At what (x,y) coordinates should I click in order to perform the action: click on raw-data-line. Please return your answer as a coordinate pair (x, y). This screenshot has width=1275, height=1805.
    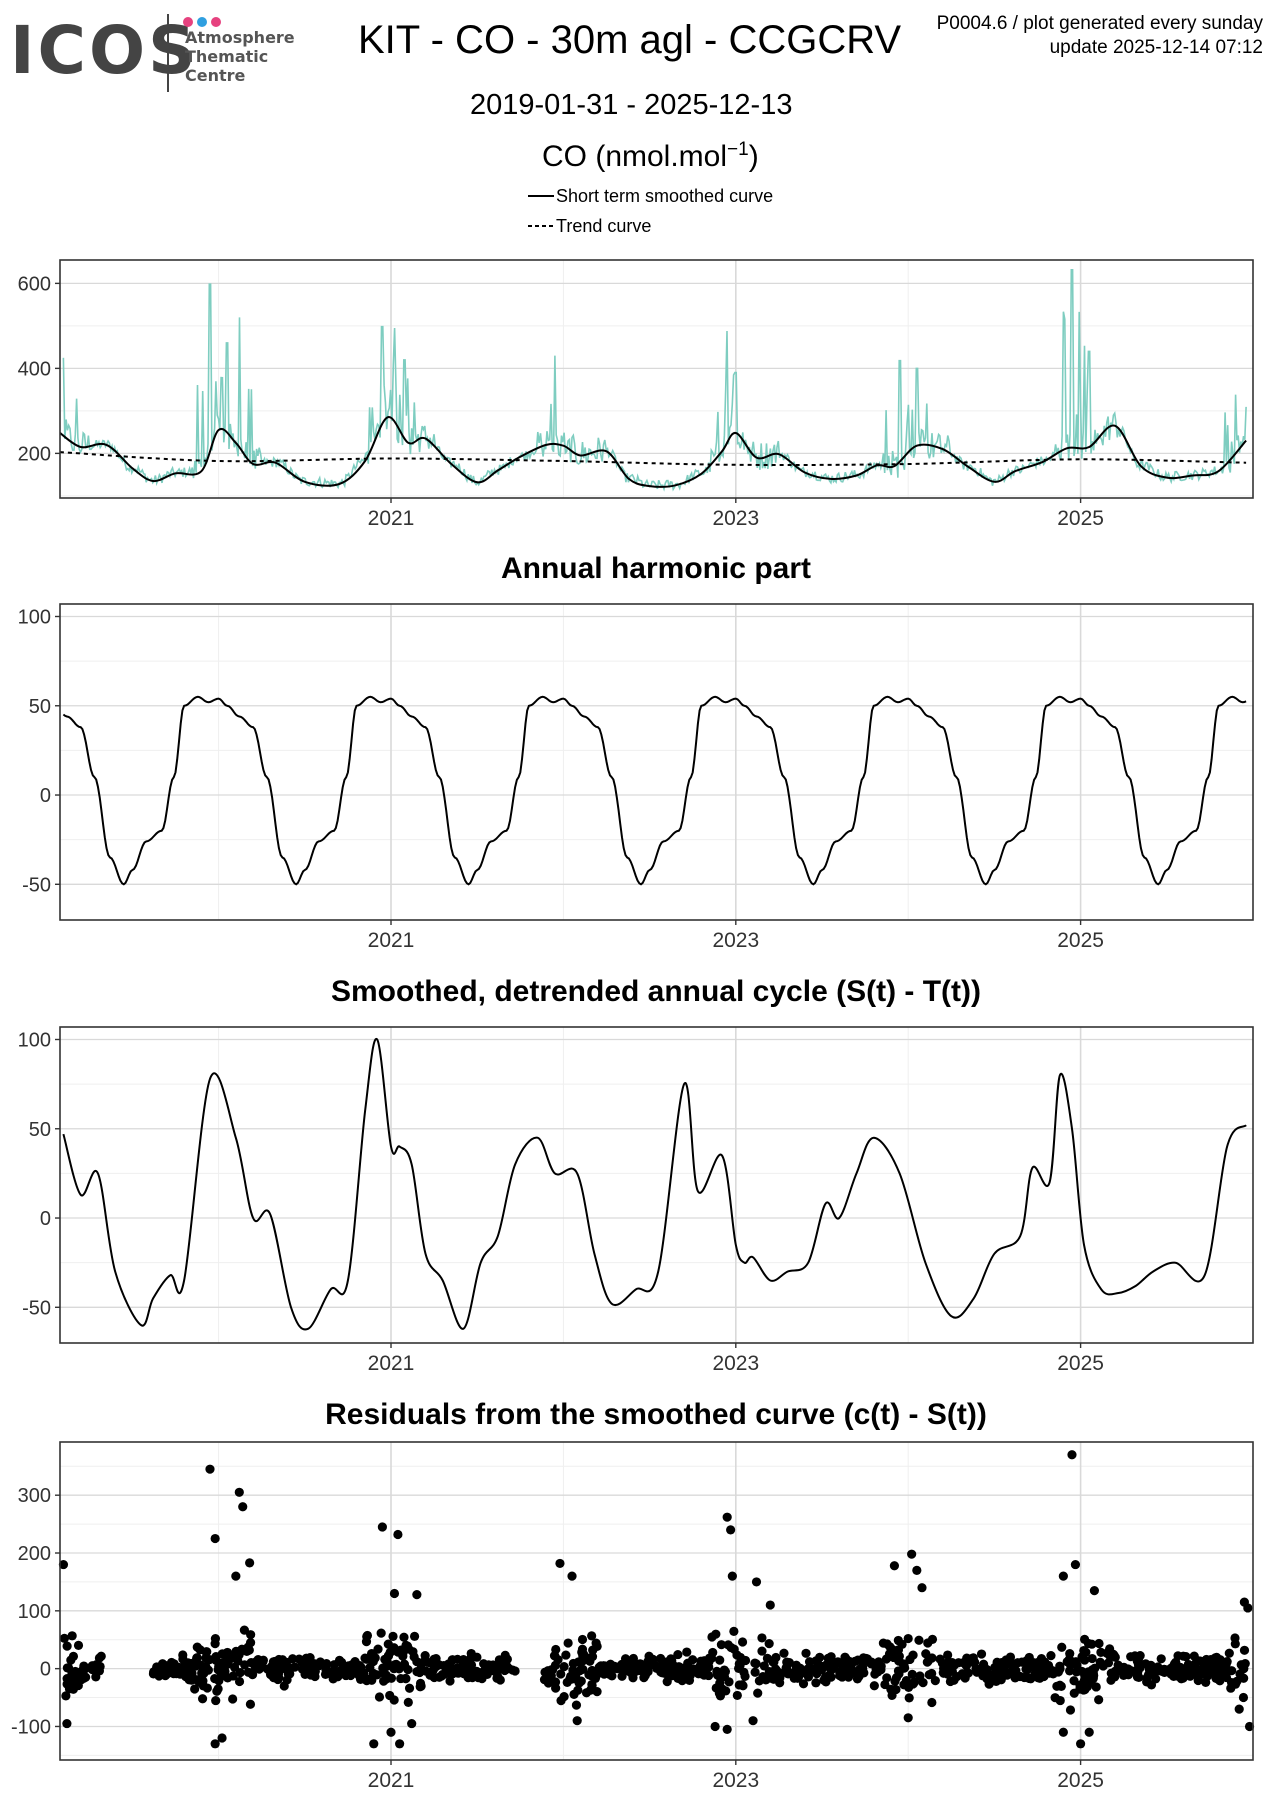
    Looking at the image, I should click on (654, 380).